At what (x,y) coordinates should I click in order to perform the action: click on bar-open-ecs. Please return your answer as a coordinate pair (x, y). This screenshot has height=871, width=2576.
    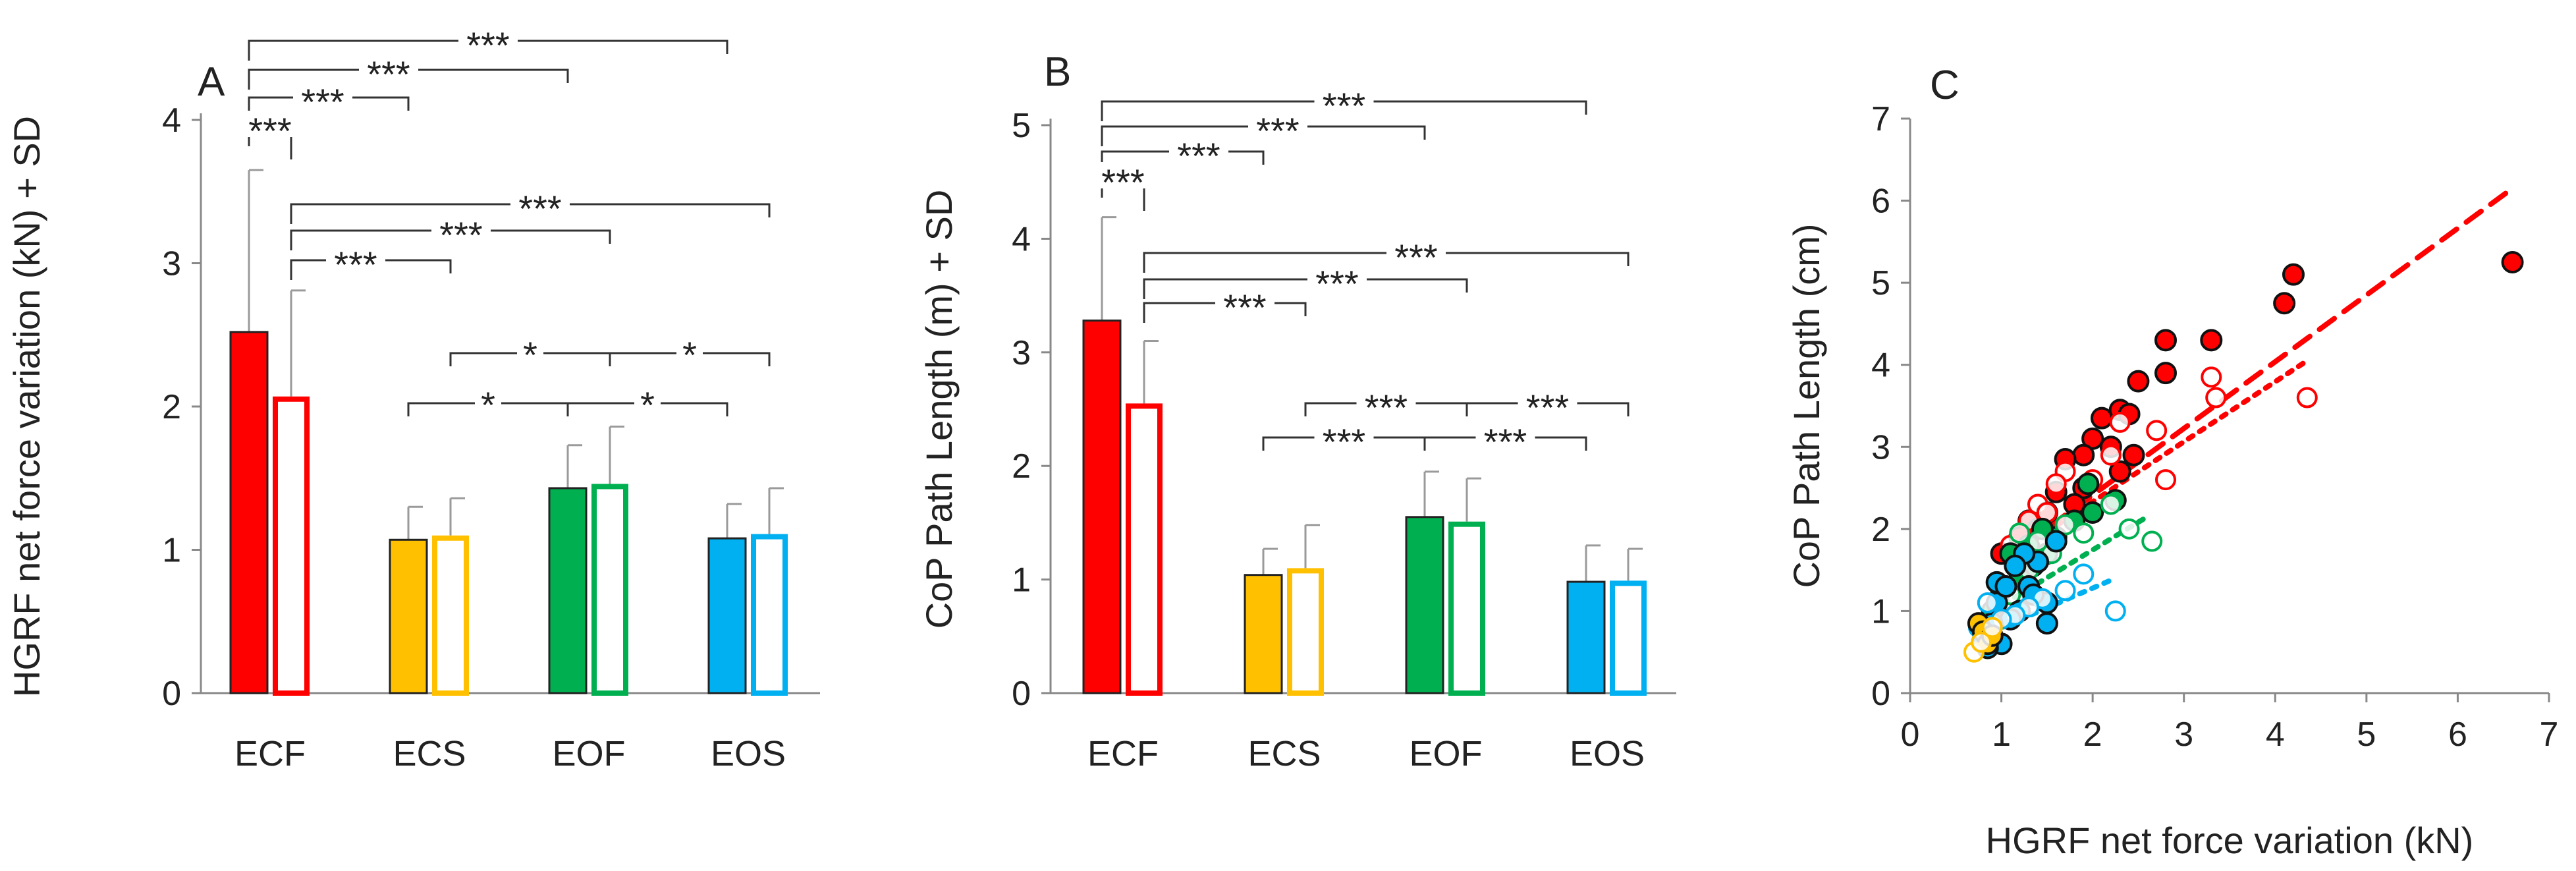
    Looking at the image, I should click on (450, 615).